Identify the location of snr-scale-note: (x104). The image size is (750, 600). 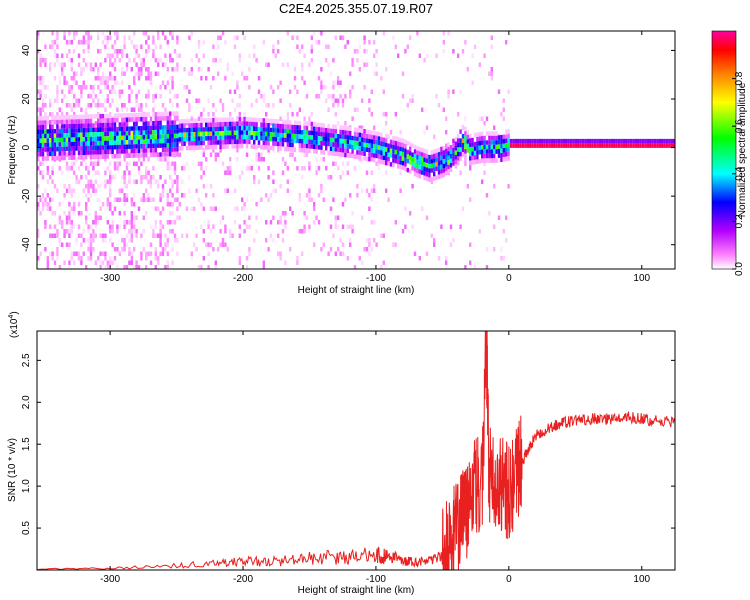
(14, 324).